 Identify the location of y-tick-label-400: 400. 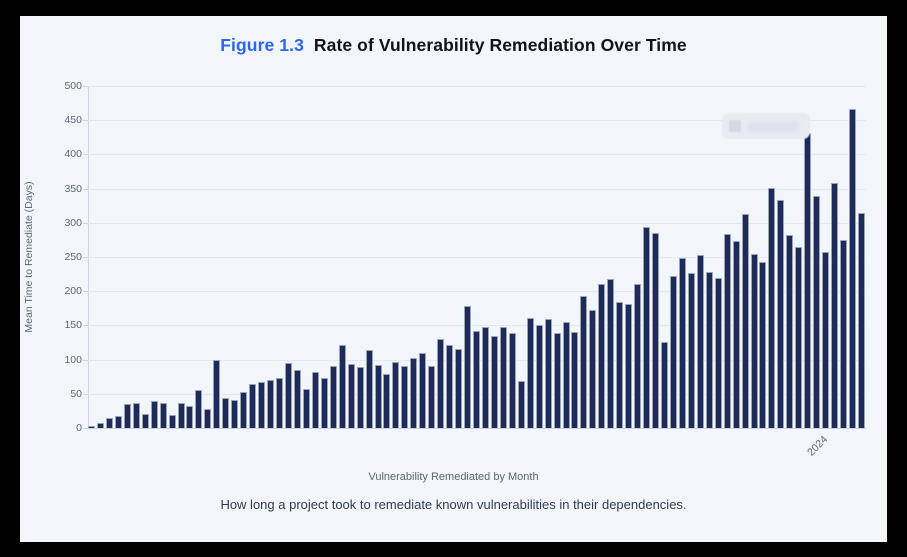
(73, 154).